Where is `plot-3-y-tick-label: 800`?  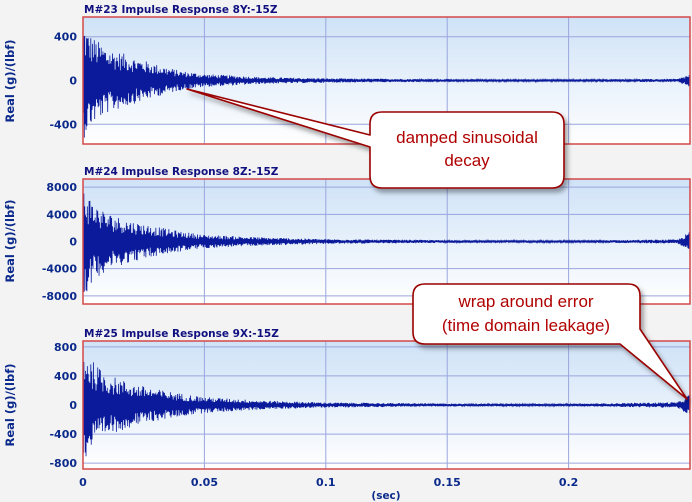 plot-3-y-tick-label: 800 is located at coordinates (65, 347).